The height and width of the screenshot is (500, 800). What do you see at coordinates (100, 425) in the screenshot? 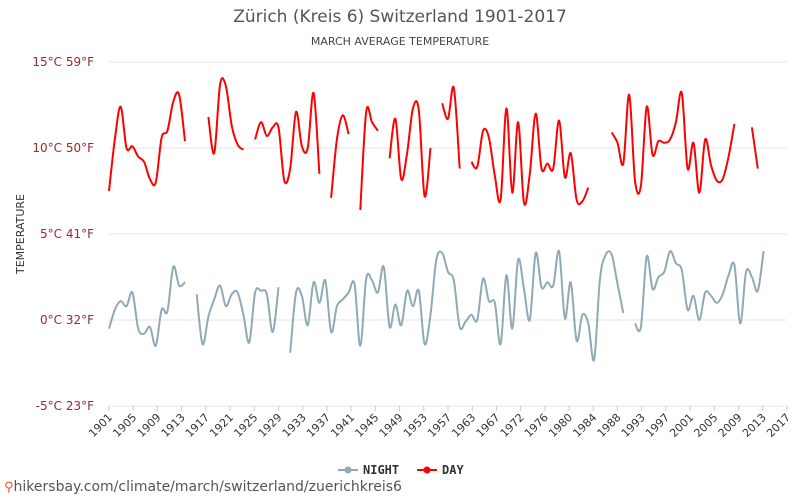
I see `x-tick-label: 1901` at bounding box center [100, 425].